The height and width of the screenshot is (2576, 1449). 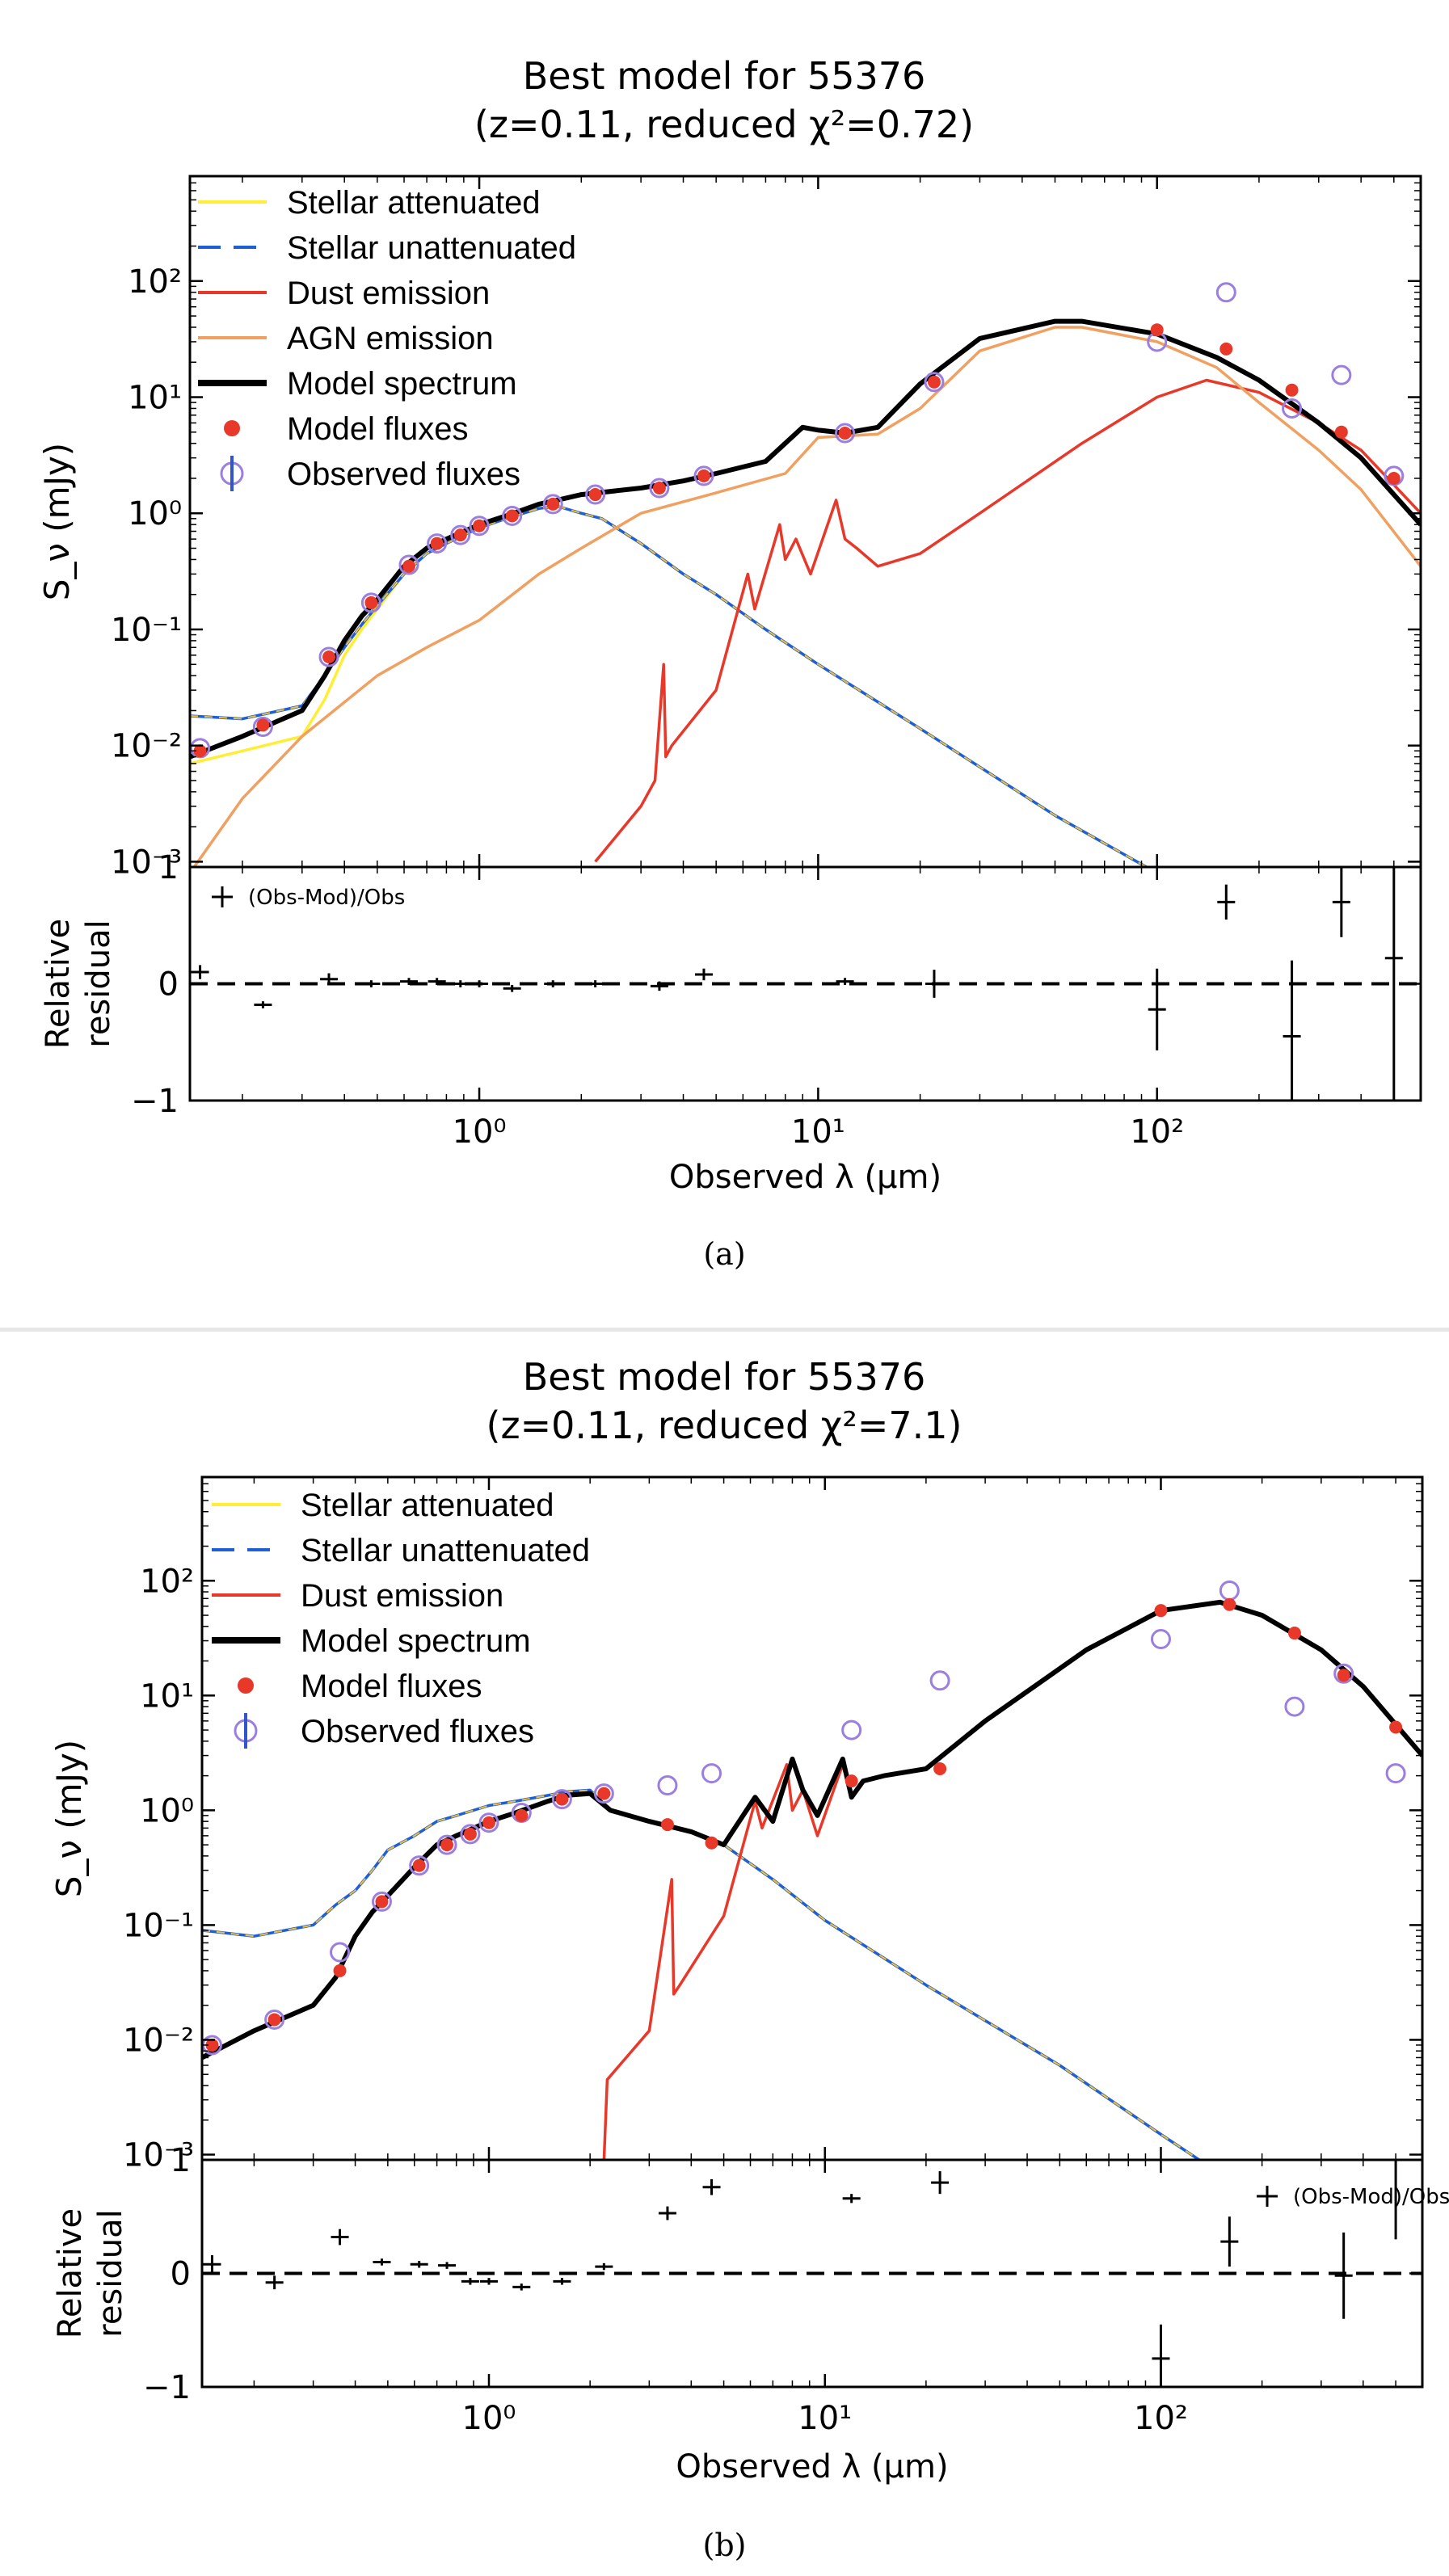 I want to click on legend-label-model-spectrum: Model spectrum, so click(x=416, y=1641).